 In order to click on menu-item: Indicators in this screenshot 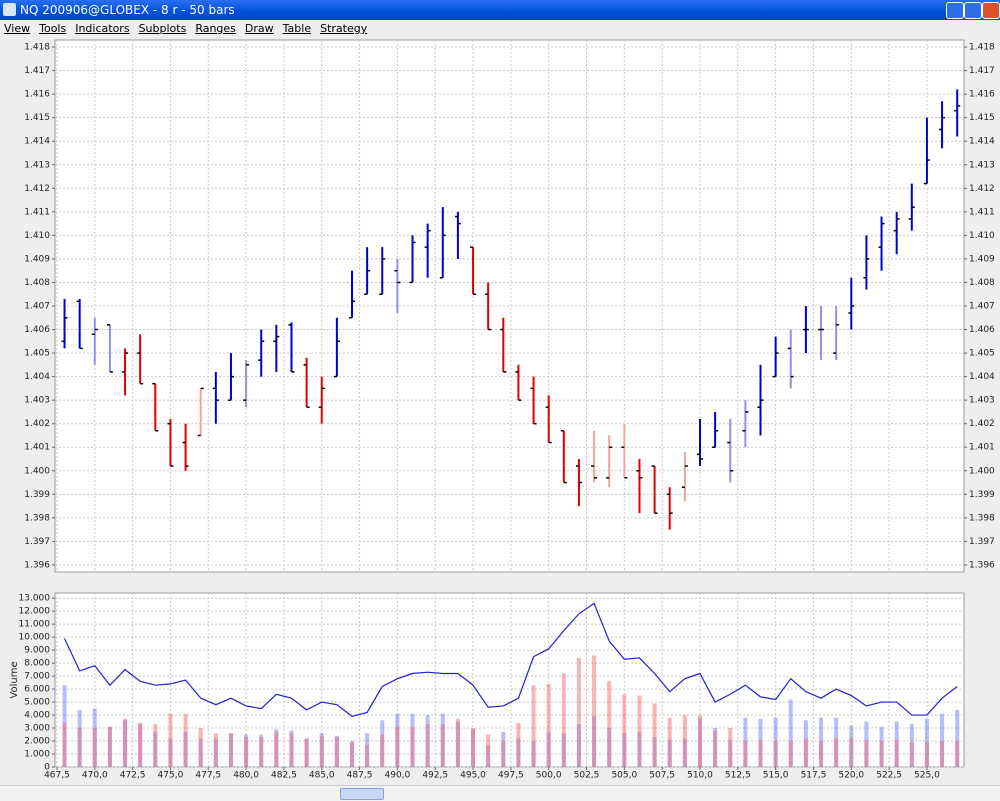, I will do `click(102, 28)`.